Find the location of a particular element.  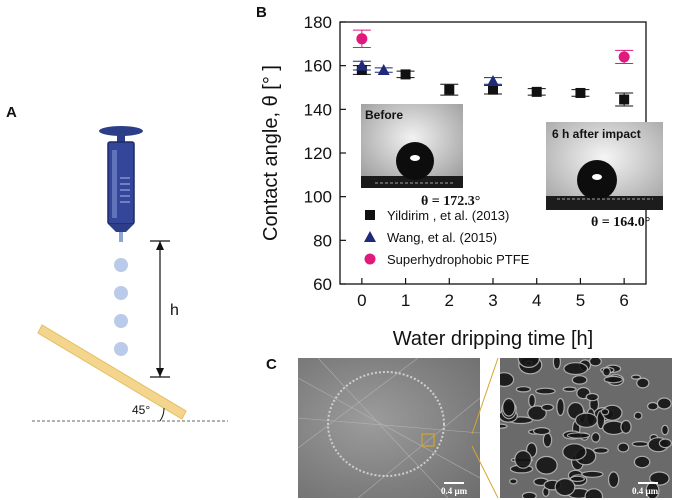

x-tick-label: 5 is located at coordinates (580, 300).